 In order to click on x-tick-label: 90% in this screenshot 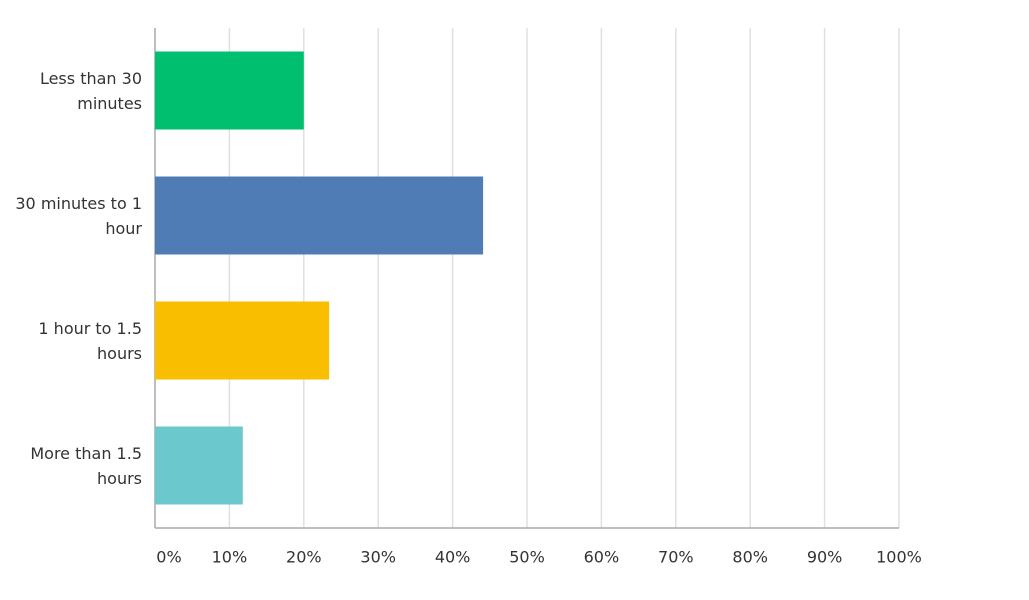, I will do `click(825, 557)`.